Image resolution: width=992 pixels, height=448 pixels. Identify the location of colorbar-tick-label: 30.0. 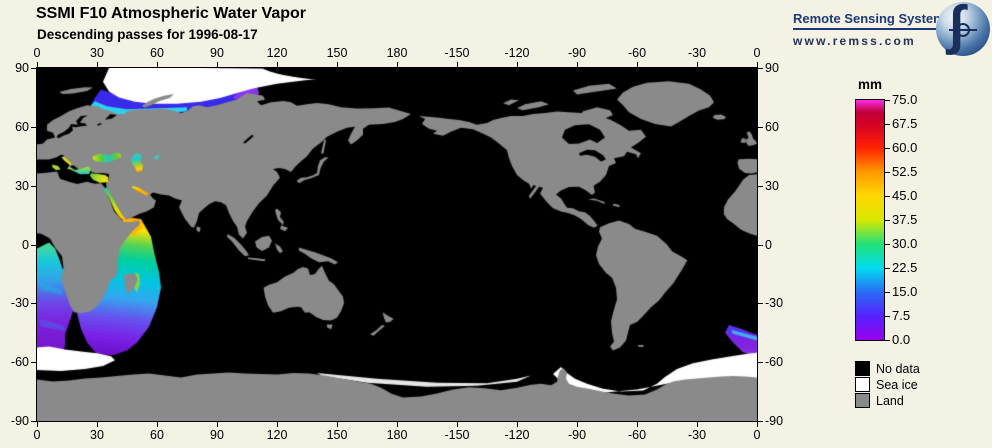
(905, 243).